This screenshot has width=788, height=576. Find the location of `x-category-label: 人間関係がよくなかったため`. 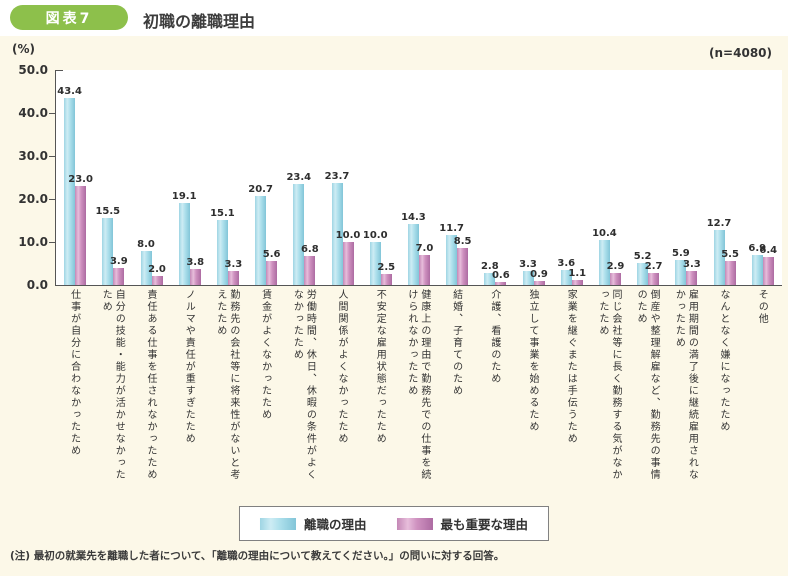

x-category-label: 人間関係がよくなかったため is located at coordinates (342, 367).